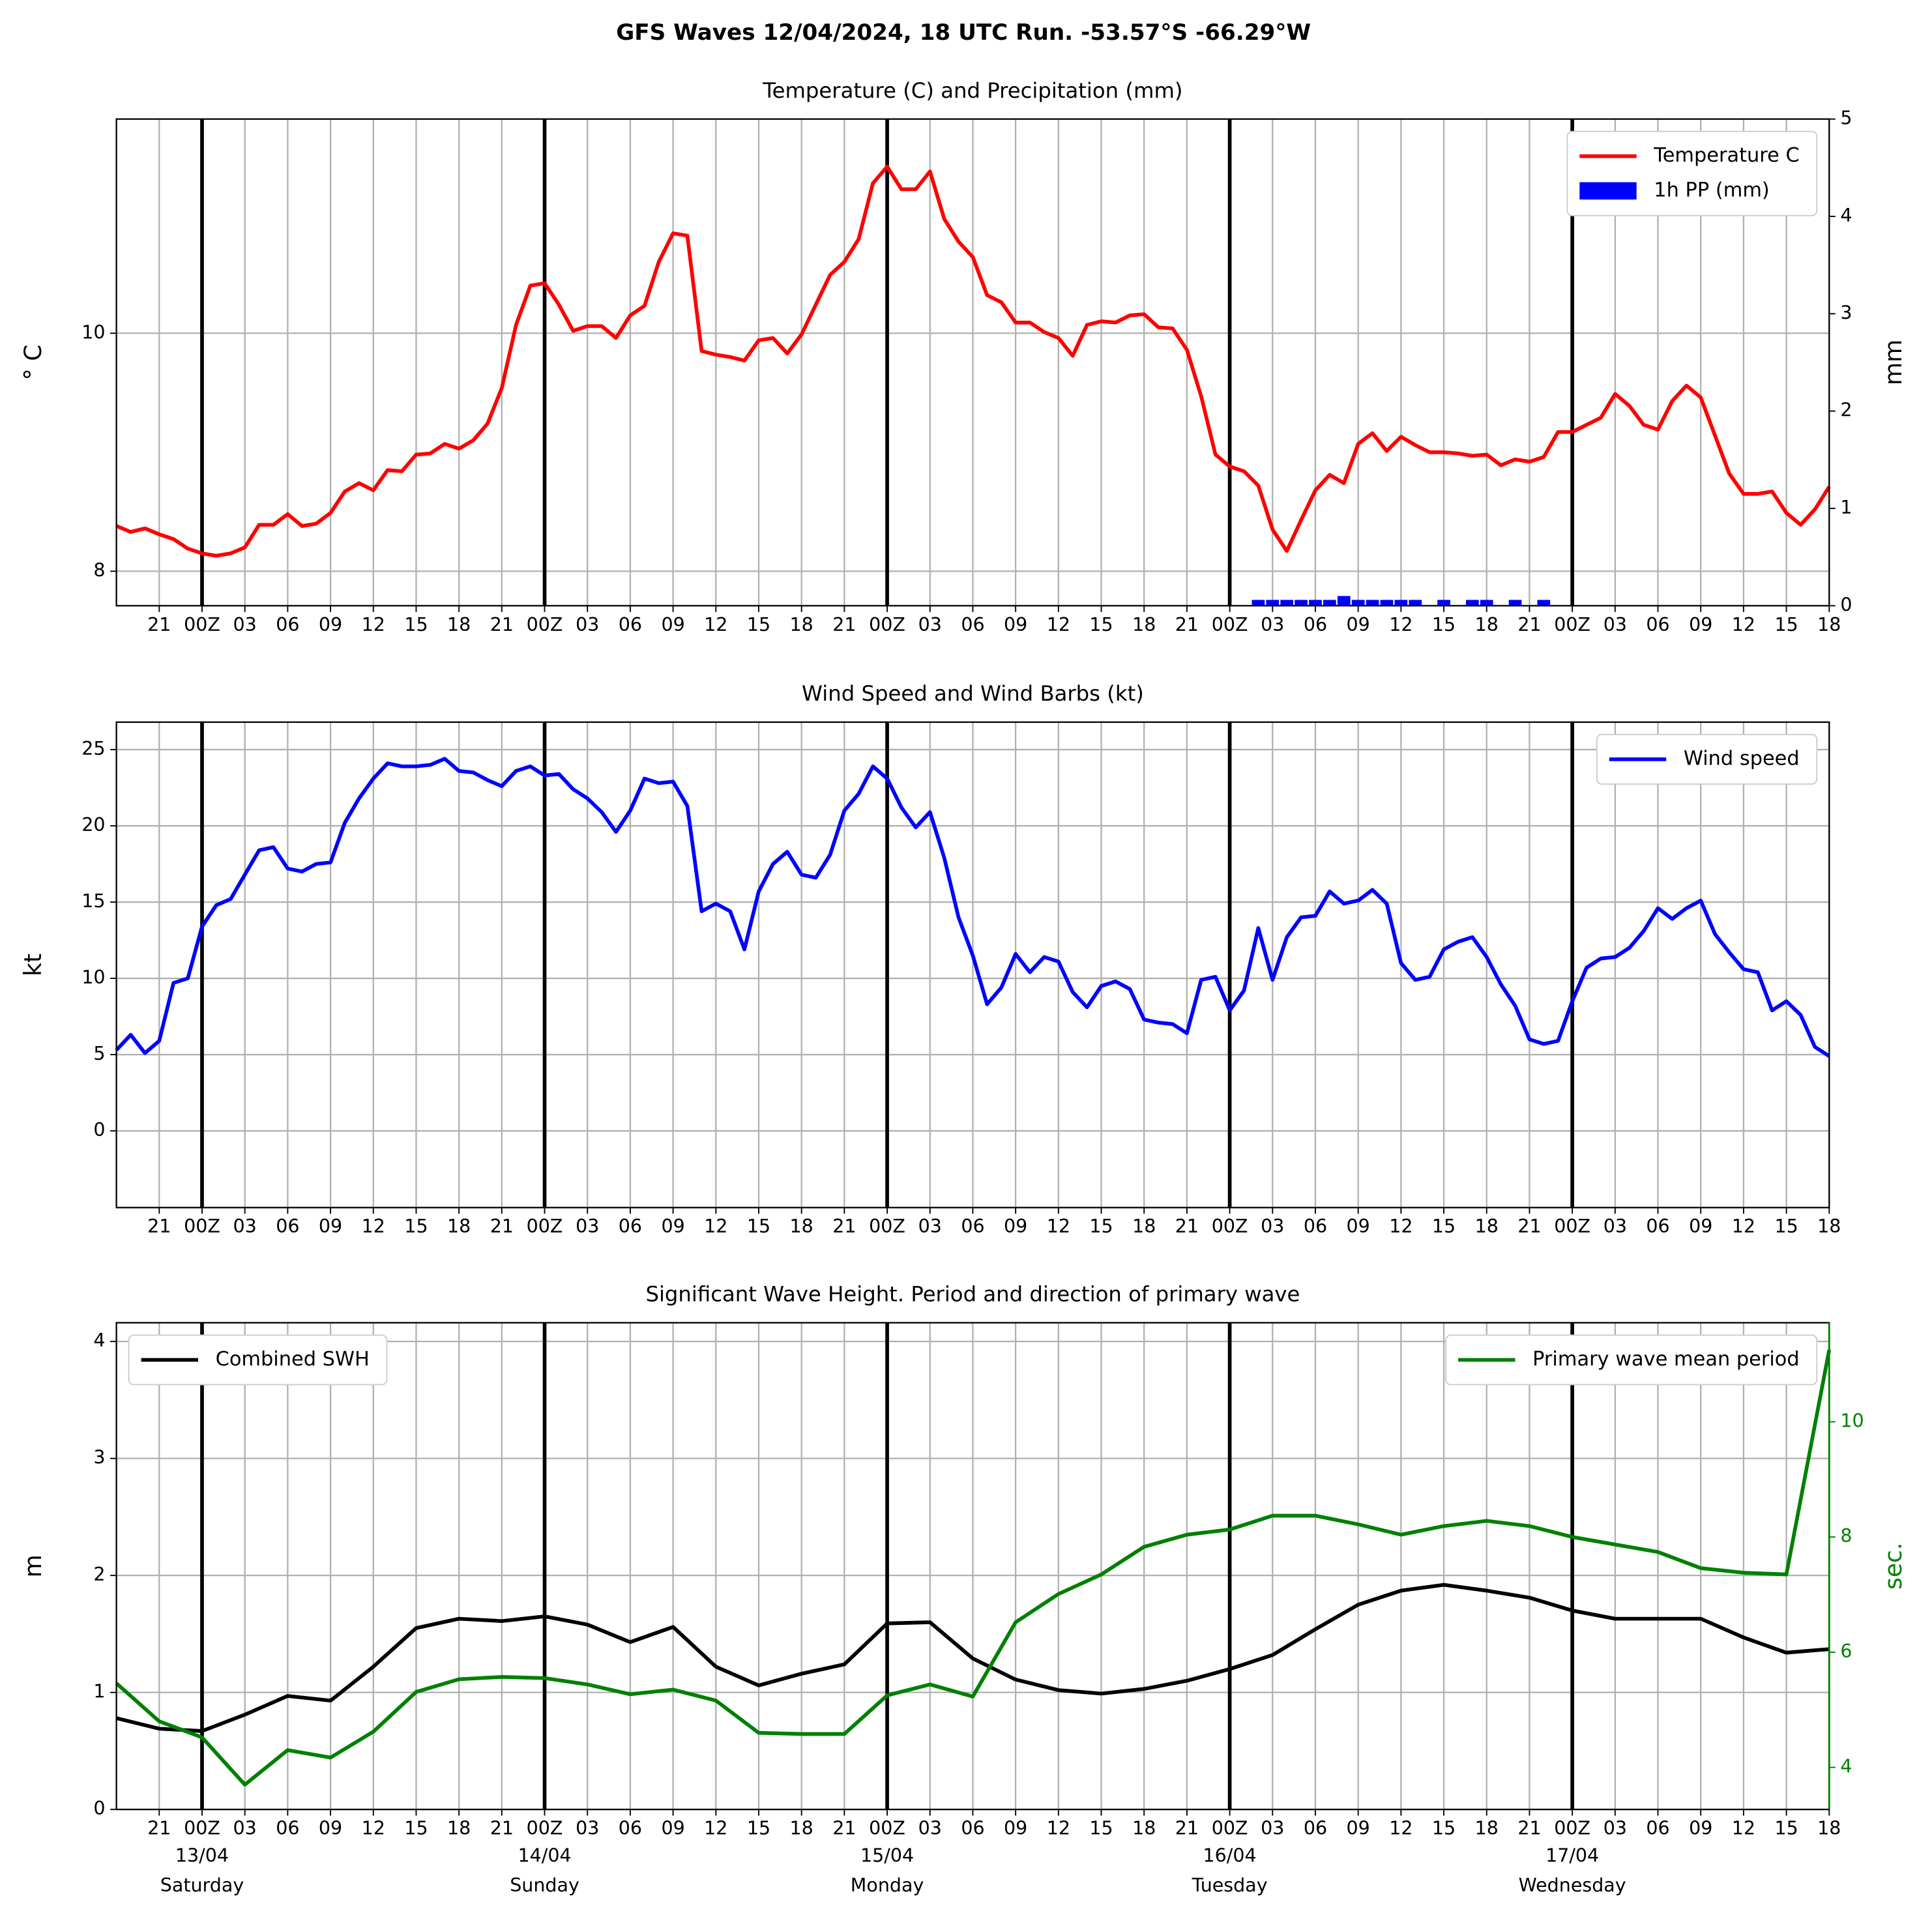  I want to click on legend-label: Primary wave mean period, so click(1666, 1359).